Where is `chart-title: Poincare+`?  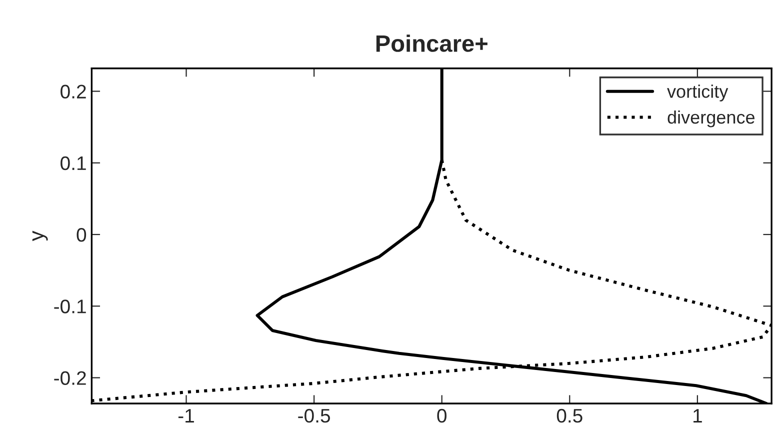
chart-title: Poincare+ is located at coordinates (432, 43).